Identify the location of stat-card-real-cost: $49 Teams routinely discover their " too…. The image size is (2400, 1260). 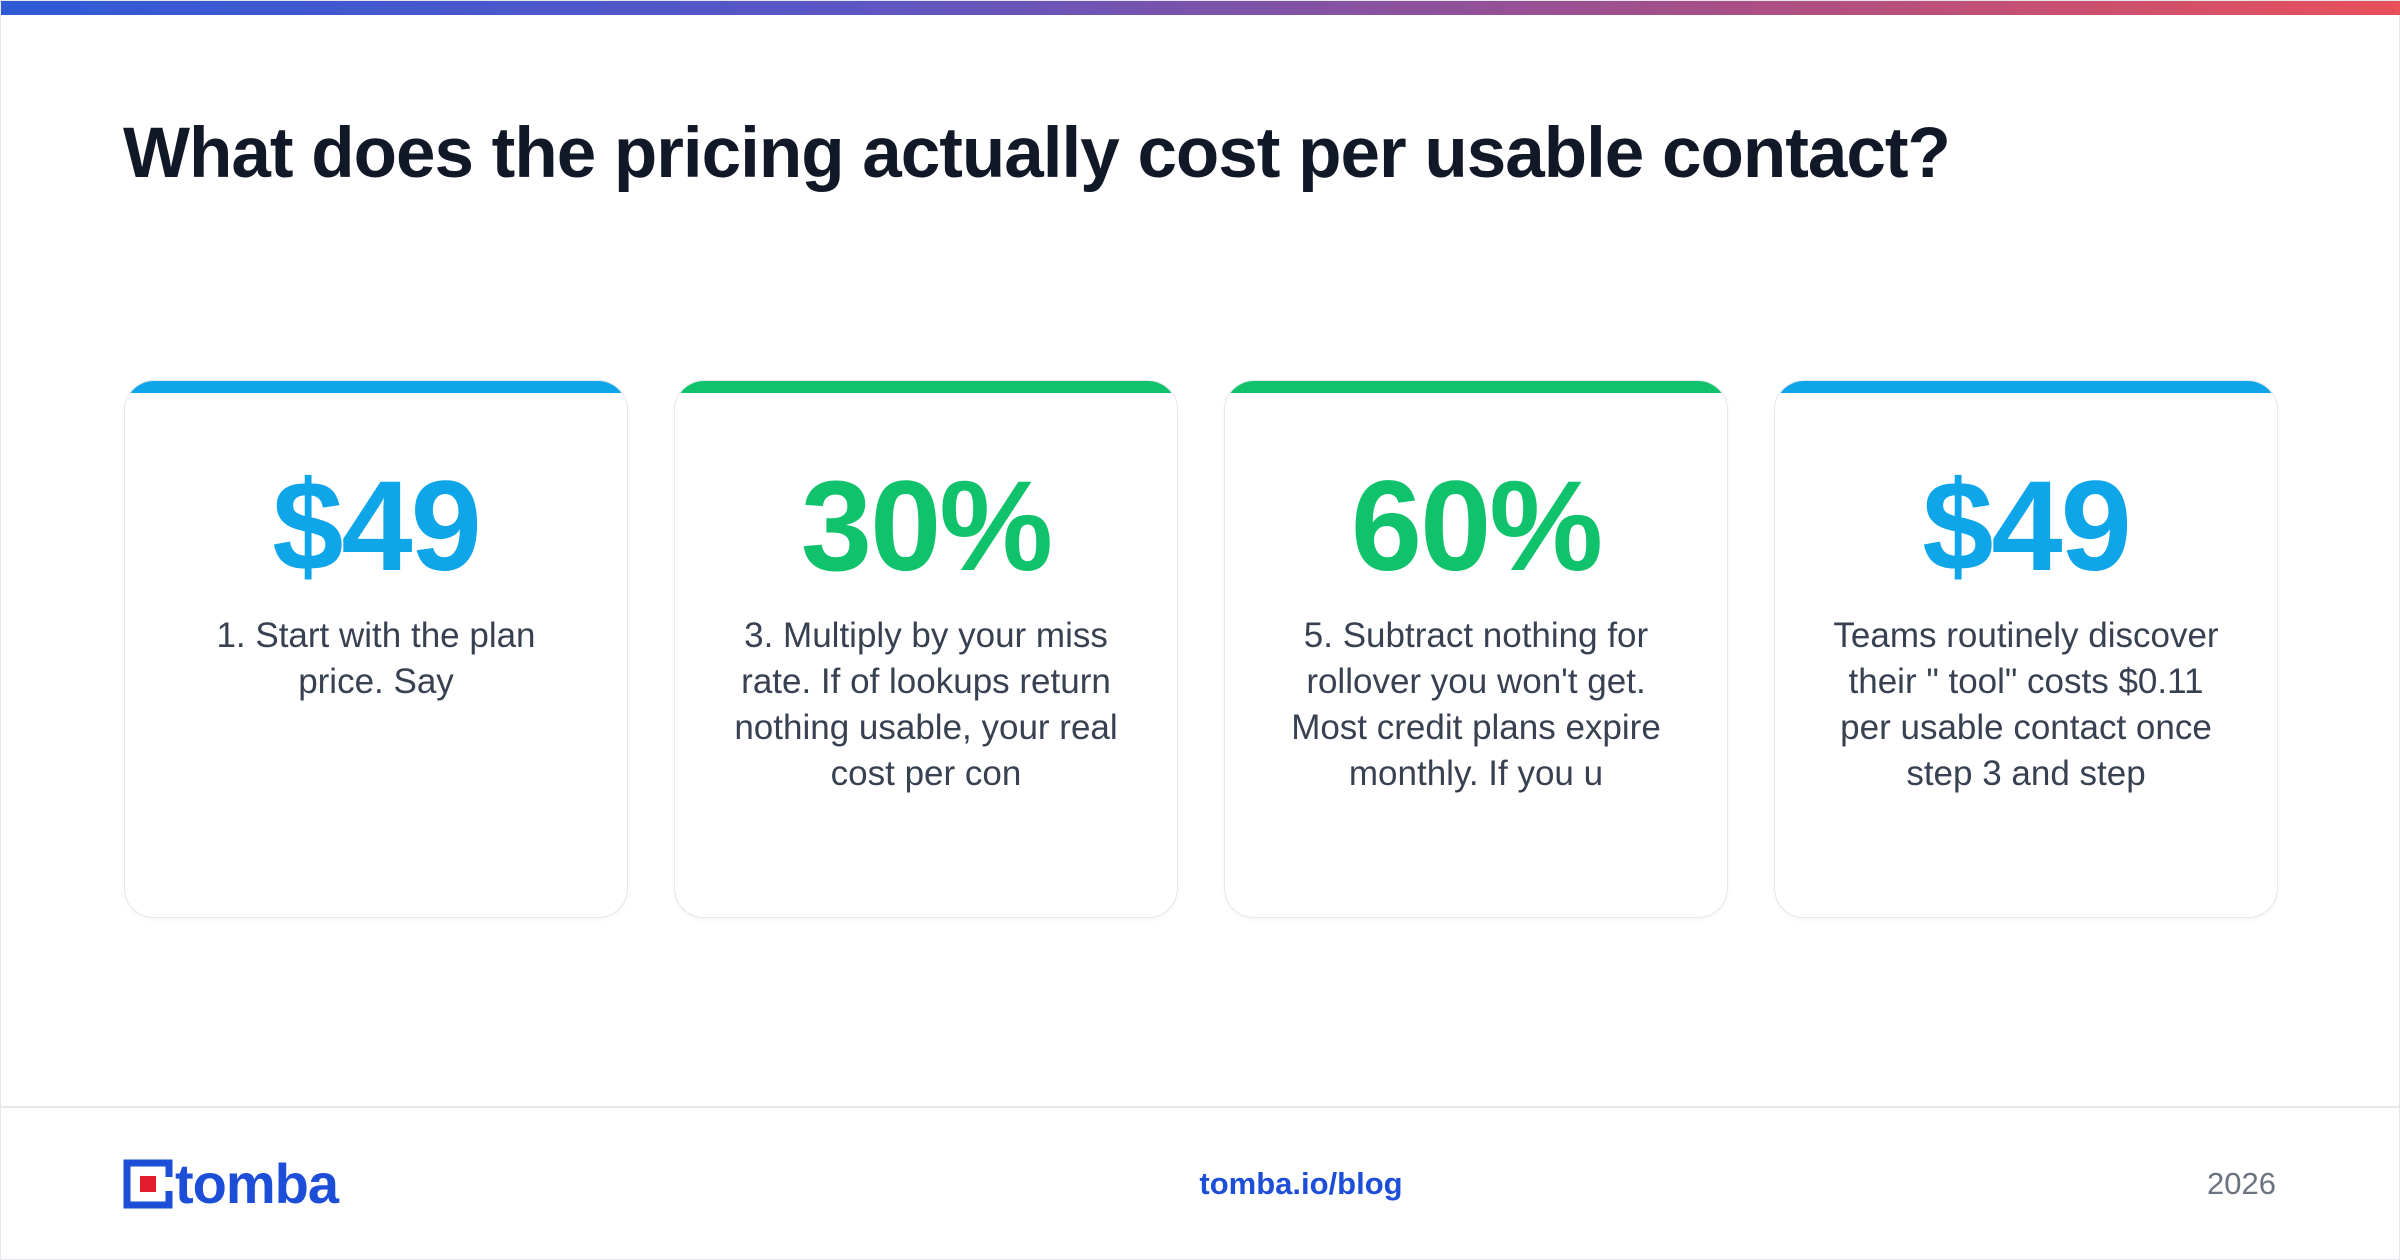
(2026, 649).